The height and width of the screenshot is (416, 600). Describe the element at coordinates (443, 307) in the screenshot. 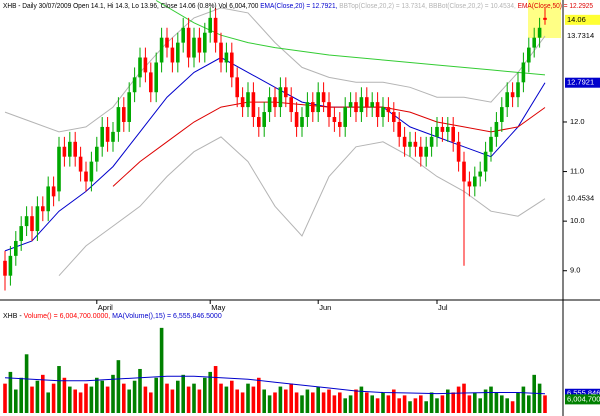

I see `x-tick-label: Jul` at that location.